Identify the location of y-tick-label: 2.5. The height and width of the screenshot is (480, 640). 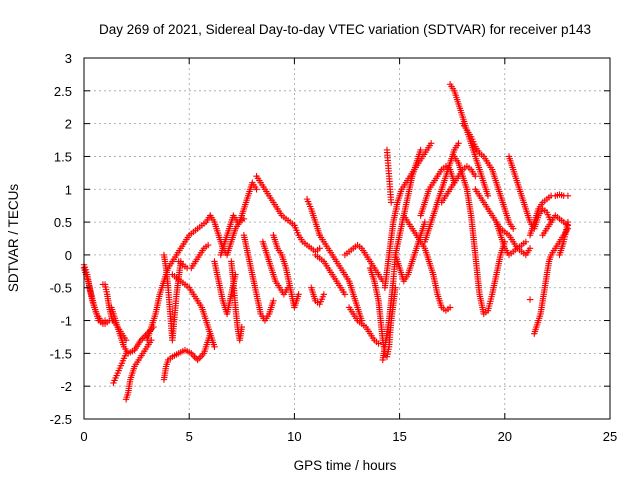
(63, 91).